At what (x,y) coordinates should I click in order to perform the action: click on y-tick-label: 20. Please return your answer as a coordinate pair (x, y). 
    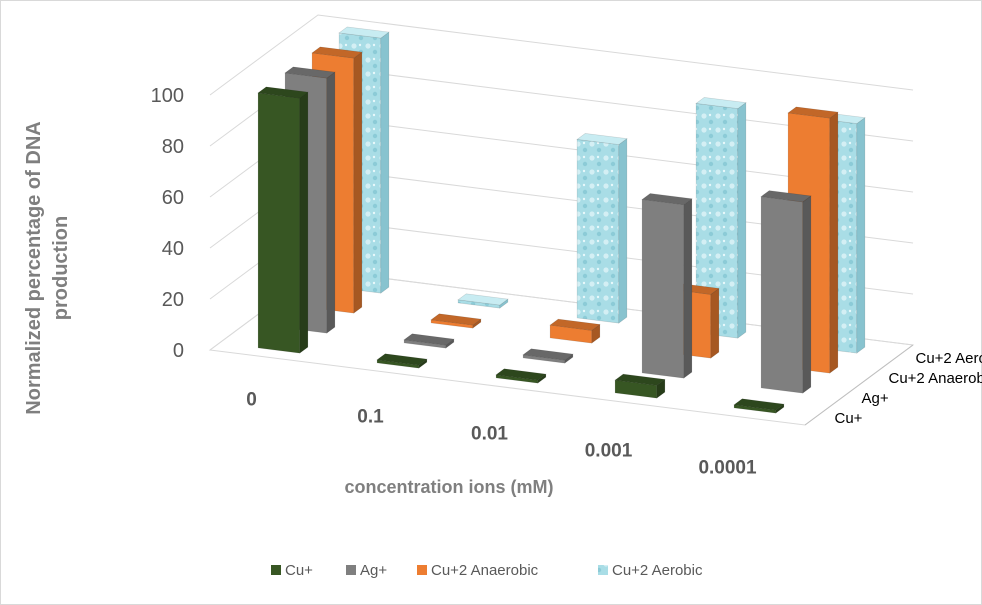
    Looking at the image, I should click on (173, 300).